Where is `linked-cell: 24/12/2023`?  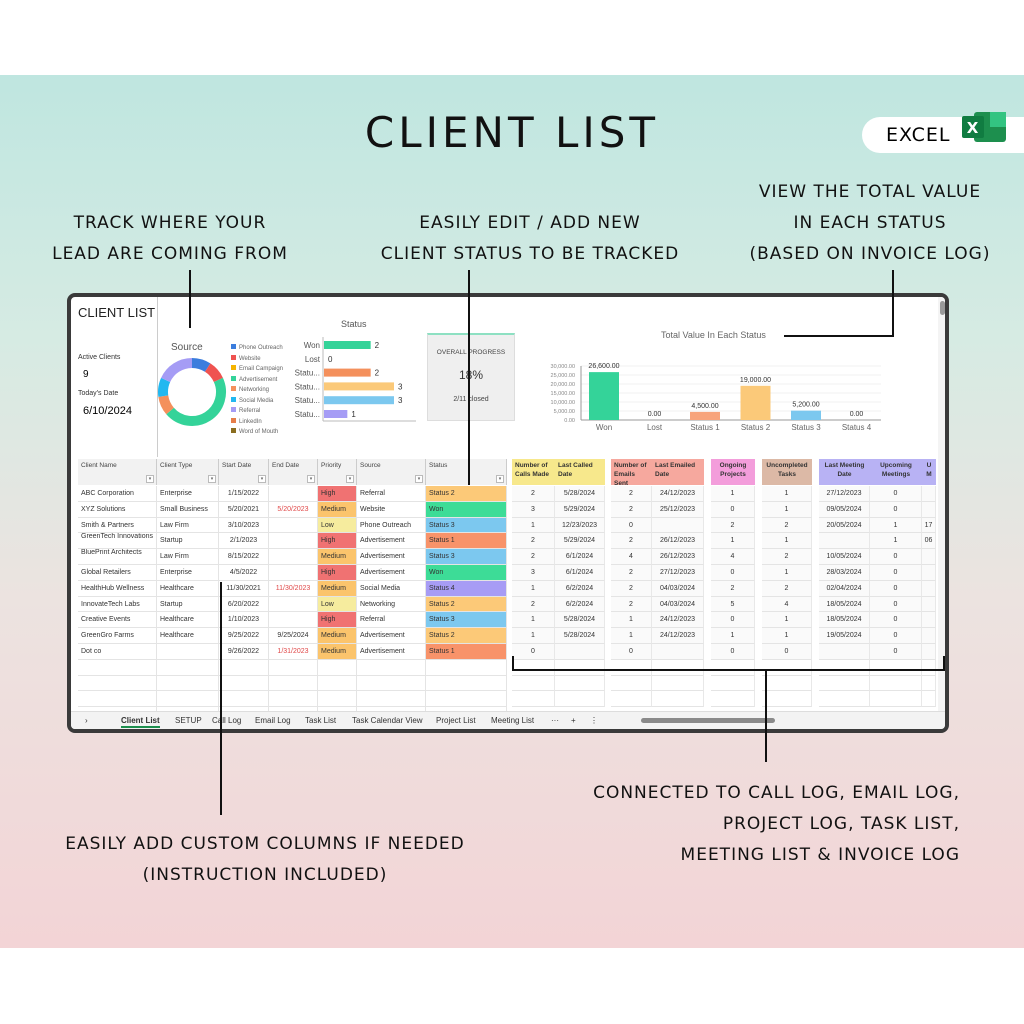 linked-cell: 24/12/2023 is located at coordinates (678, 494).